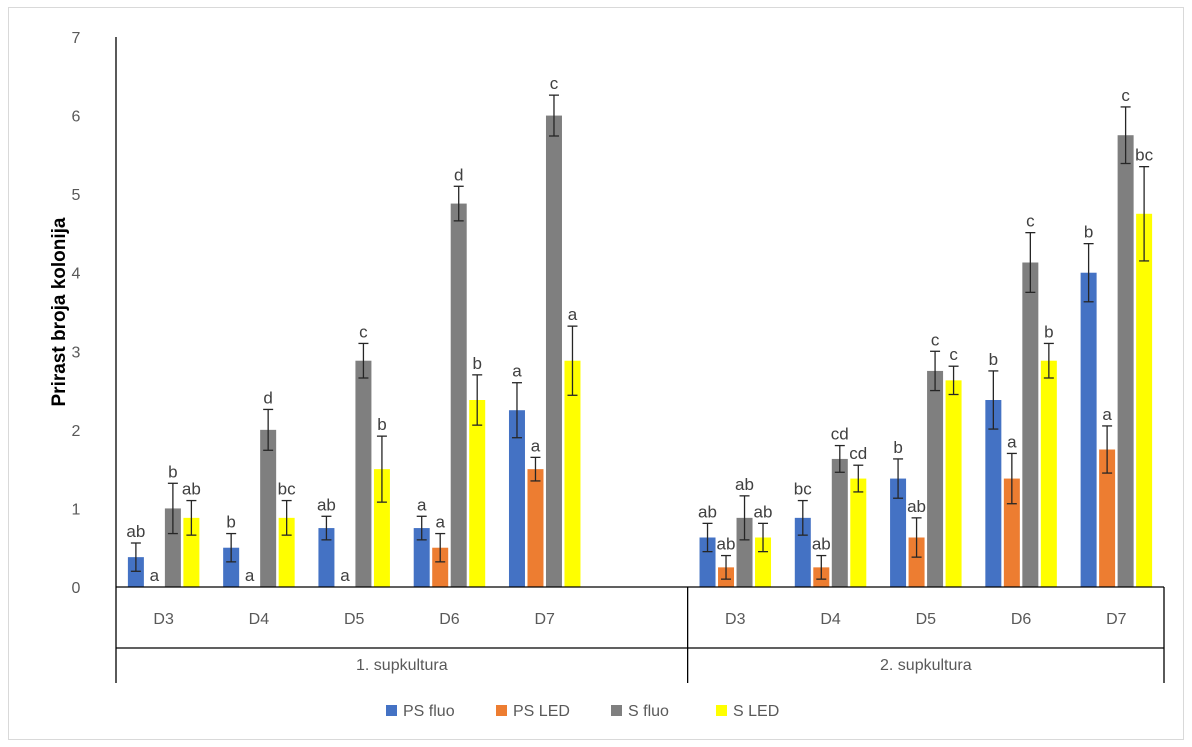 This screenshot has height=747, width=1192. I want to click on y-tick-label: 2, so click(76, 431).